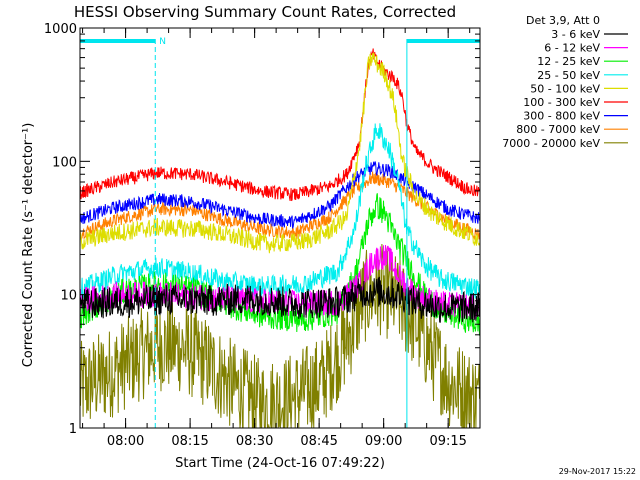 Image resolution: width=640 pixels, height=480 pixels. Describe the element at coordinates (28, 245) in the screenshot. I see `y-axis-label: Corrected Count Rate (s⁻¹ detector⁻¹)` at that location.